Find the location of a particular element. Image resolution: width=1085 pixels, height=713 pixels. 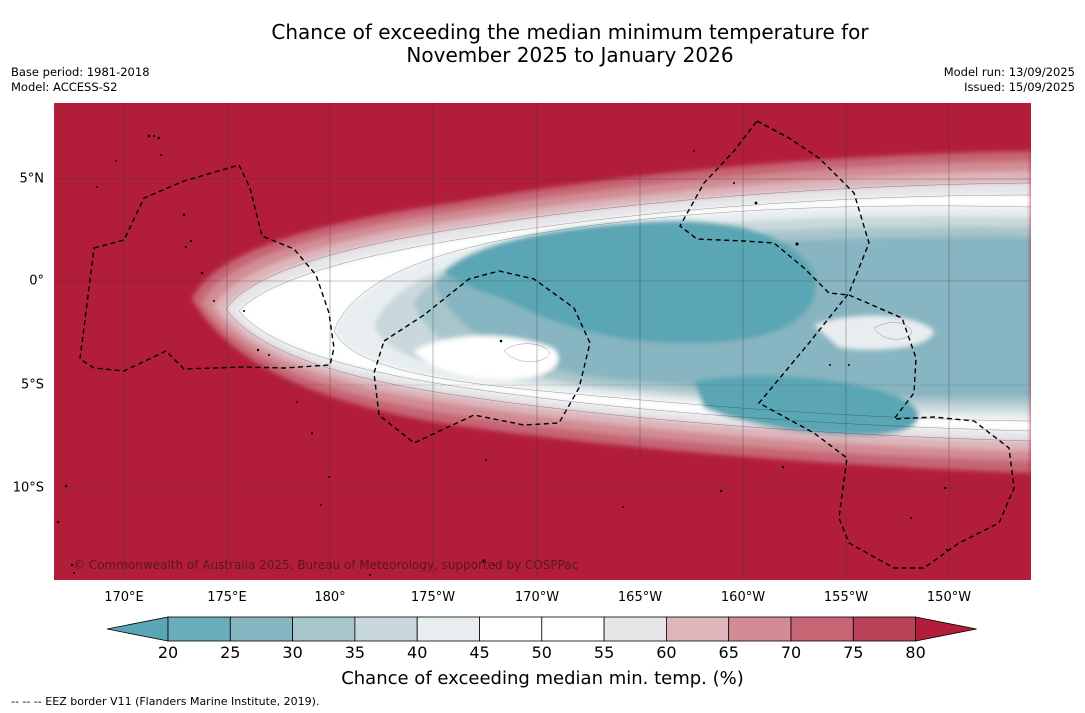

run-info: Model run: 13/09/2025 Issued: 15/09/2025 is located at coordinates (1009, 80).